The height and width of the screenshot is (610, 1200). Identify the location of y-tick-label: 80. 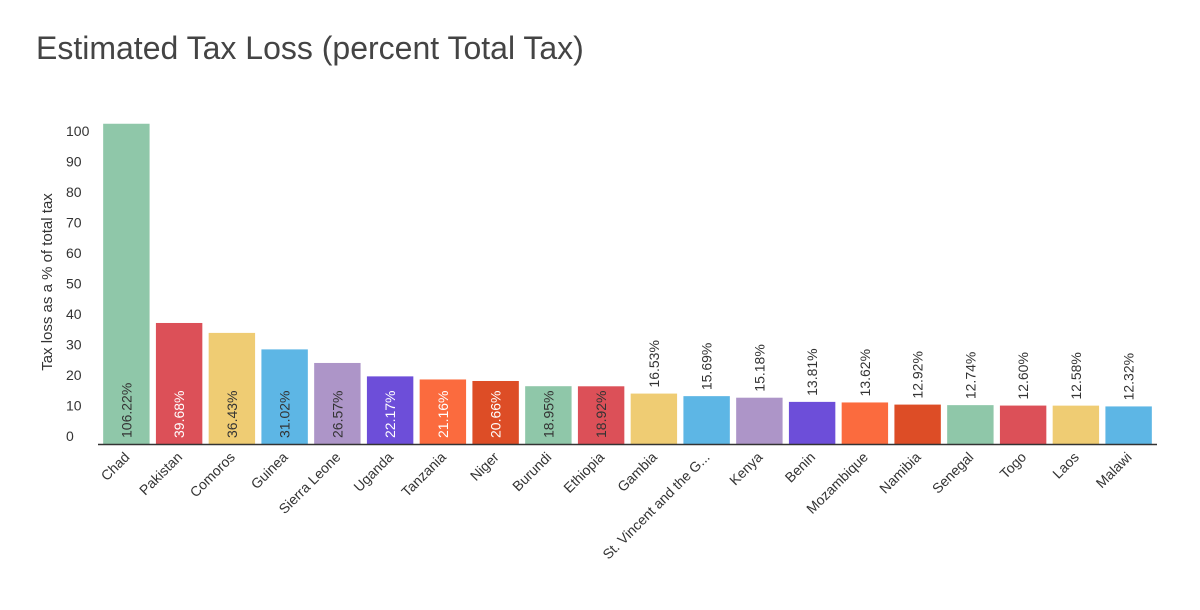
(74, 192).